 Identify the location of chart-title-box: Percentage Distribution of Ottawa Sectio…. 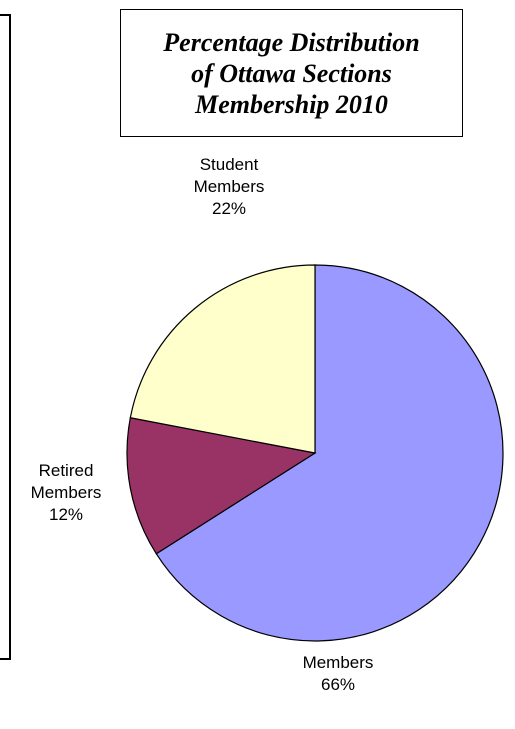
(291, 73).